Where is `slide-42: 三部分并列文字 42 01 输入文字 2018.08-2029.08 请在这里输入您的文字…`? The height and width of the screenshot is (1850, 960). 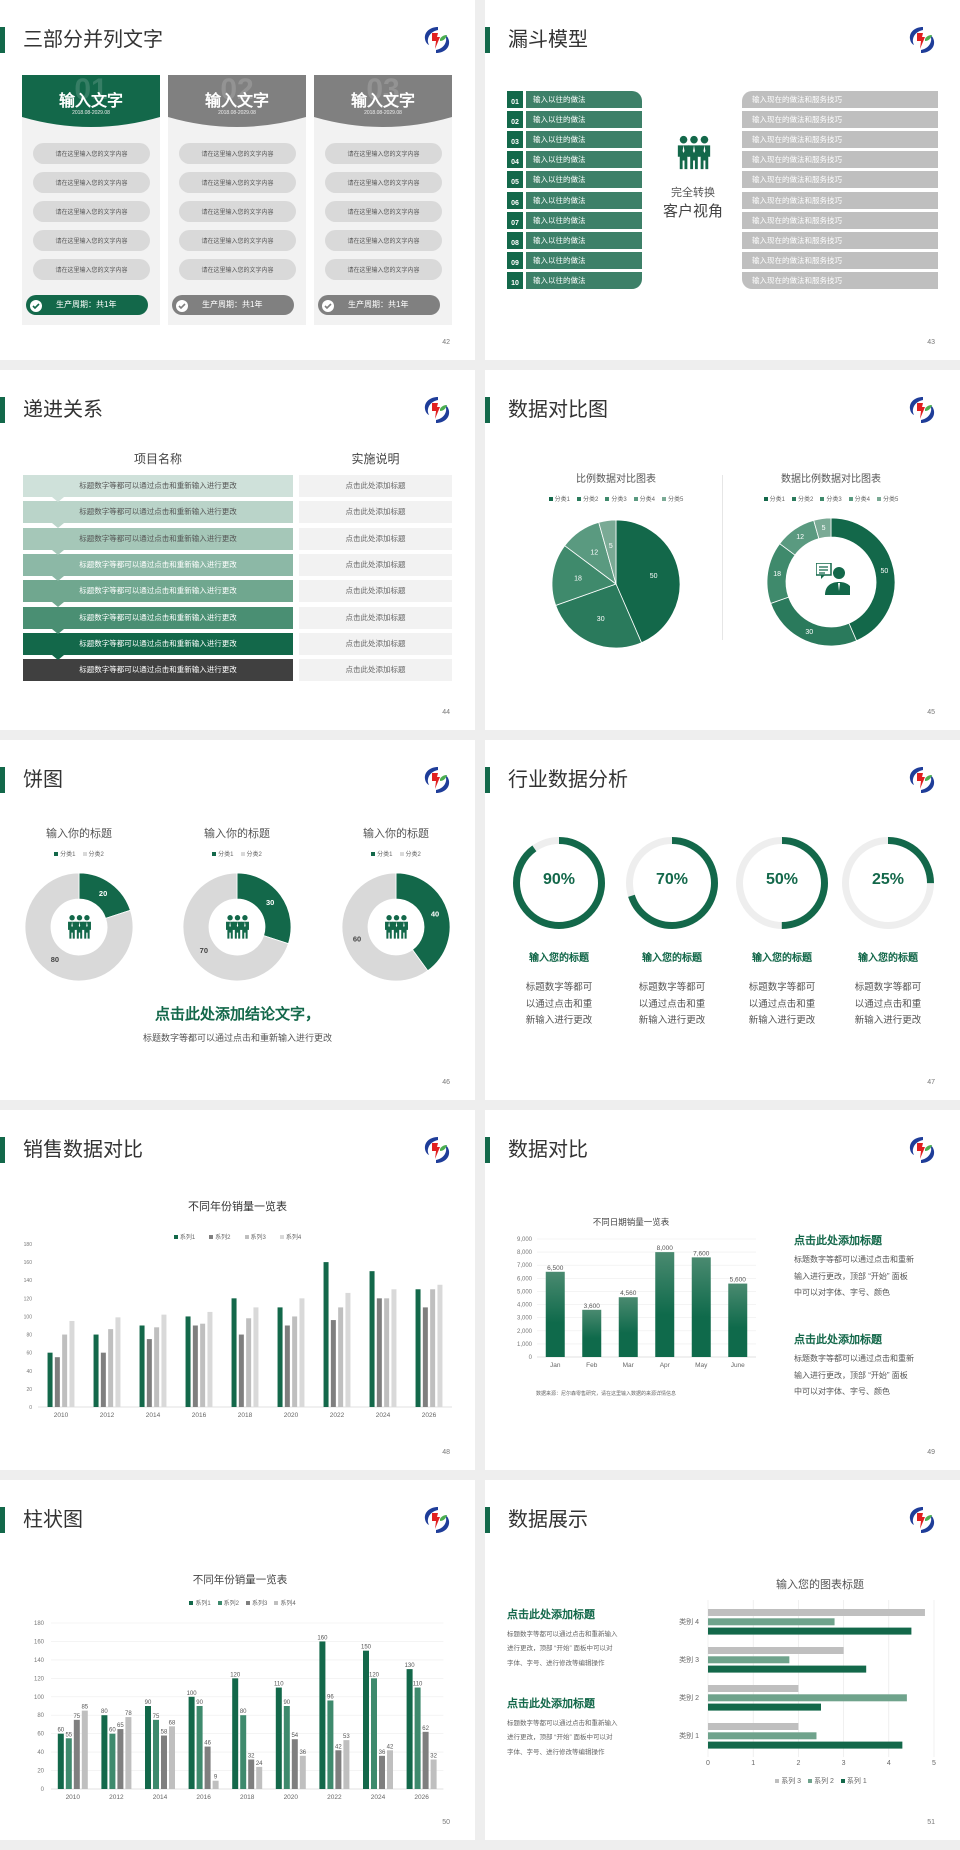
slide-42: 三部分并列文字 42 01 输入文字 2018.08-2029.08 请在这里输入您的文字… is located at coordinates (237, 180).